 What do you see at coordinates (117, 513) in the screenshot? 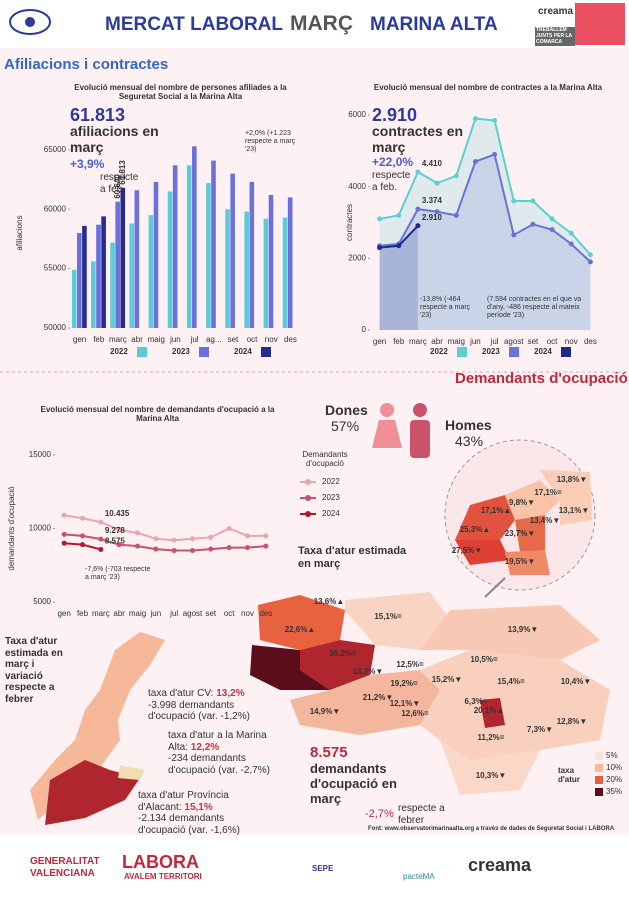
I see `value-label: 10.435` at bounding box center [117, 513].